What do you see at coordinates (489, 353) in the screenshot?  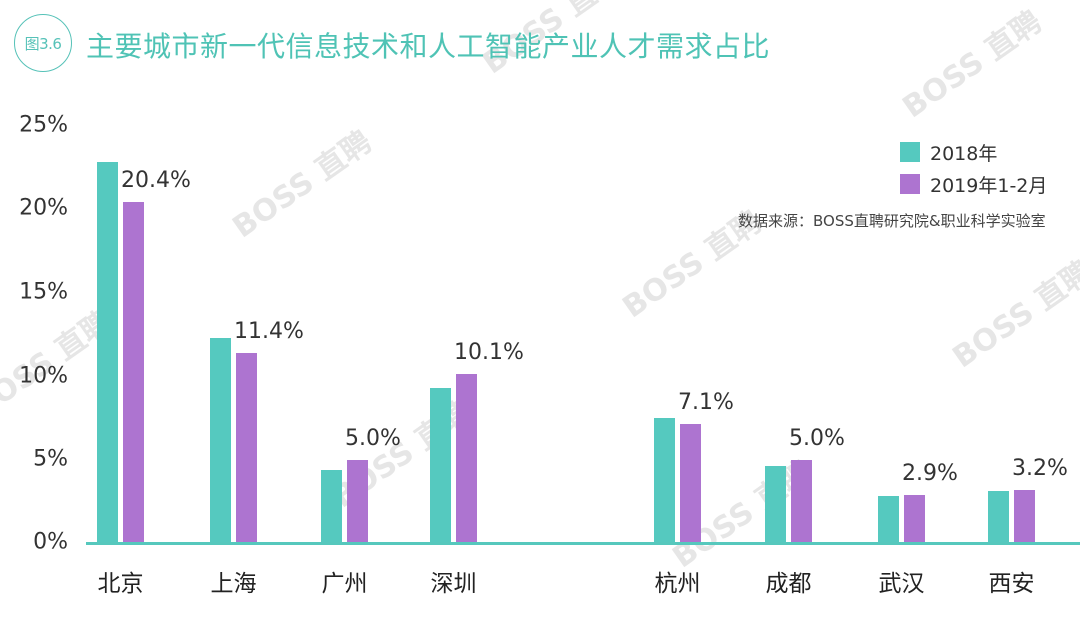 I see `bar-value-label: 10.1%` at bounding box center [489, 353].